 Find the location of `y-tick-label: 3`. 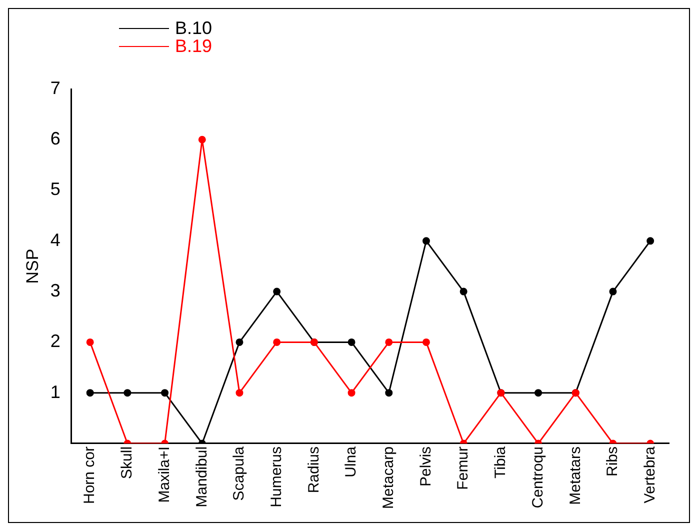

y-tick-label: 3 is located at coordinates (55, 290).